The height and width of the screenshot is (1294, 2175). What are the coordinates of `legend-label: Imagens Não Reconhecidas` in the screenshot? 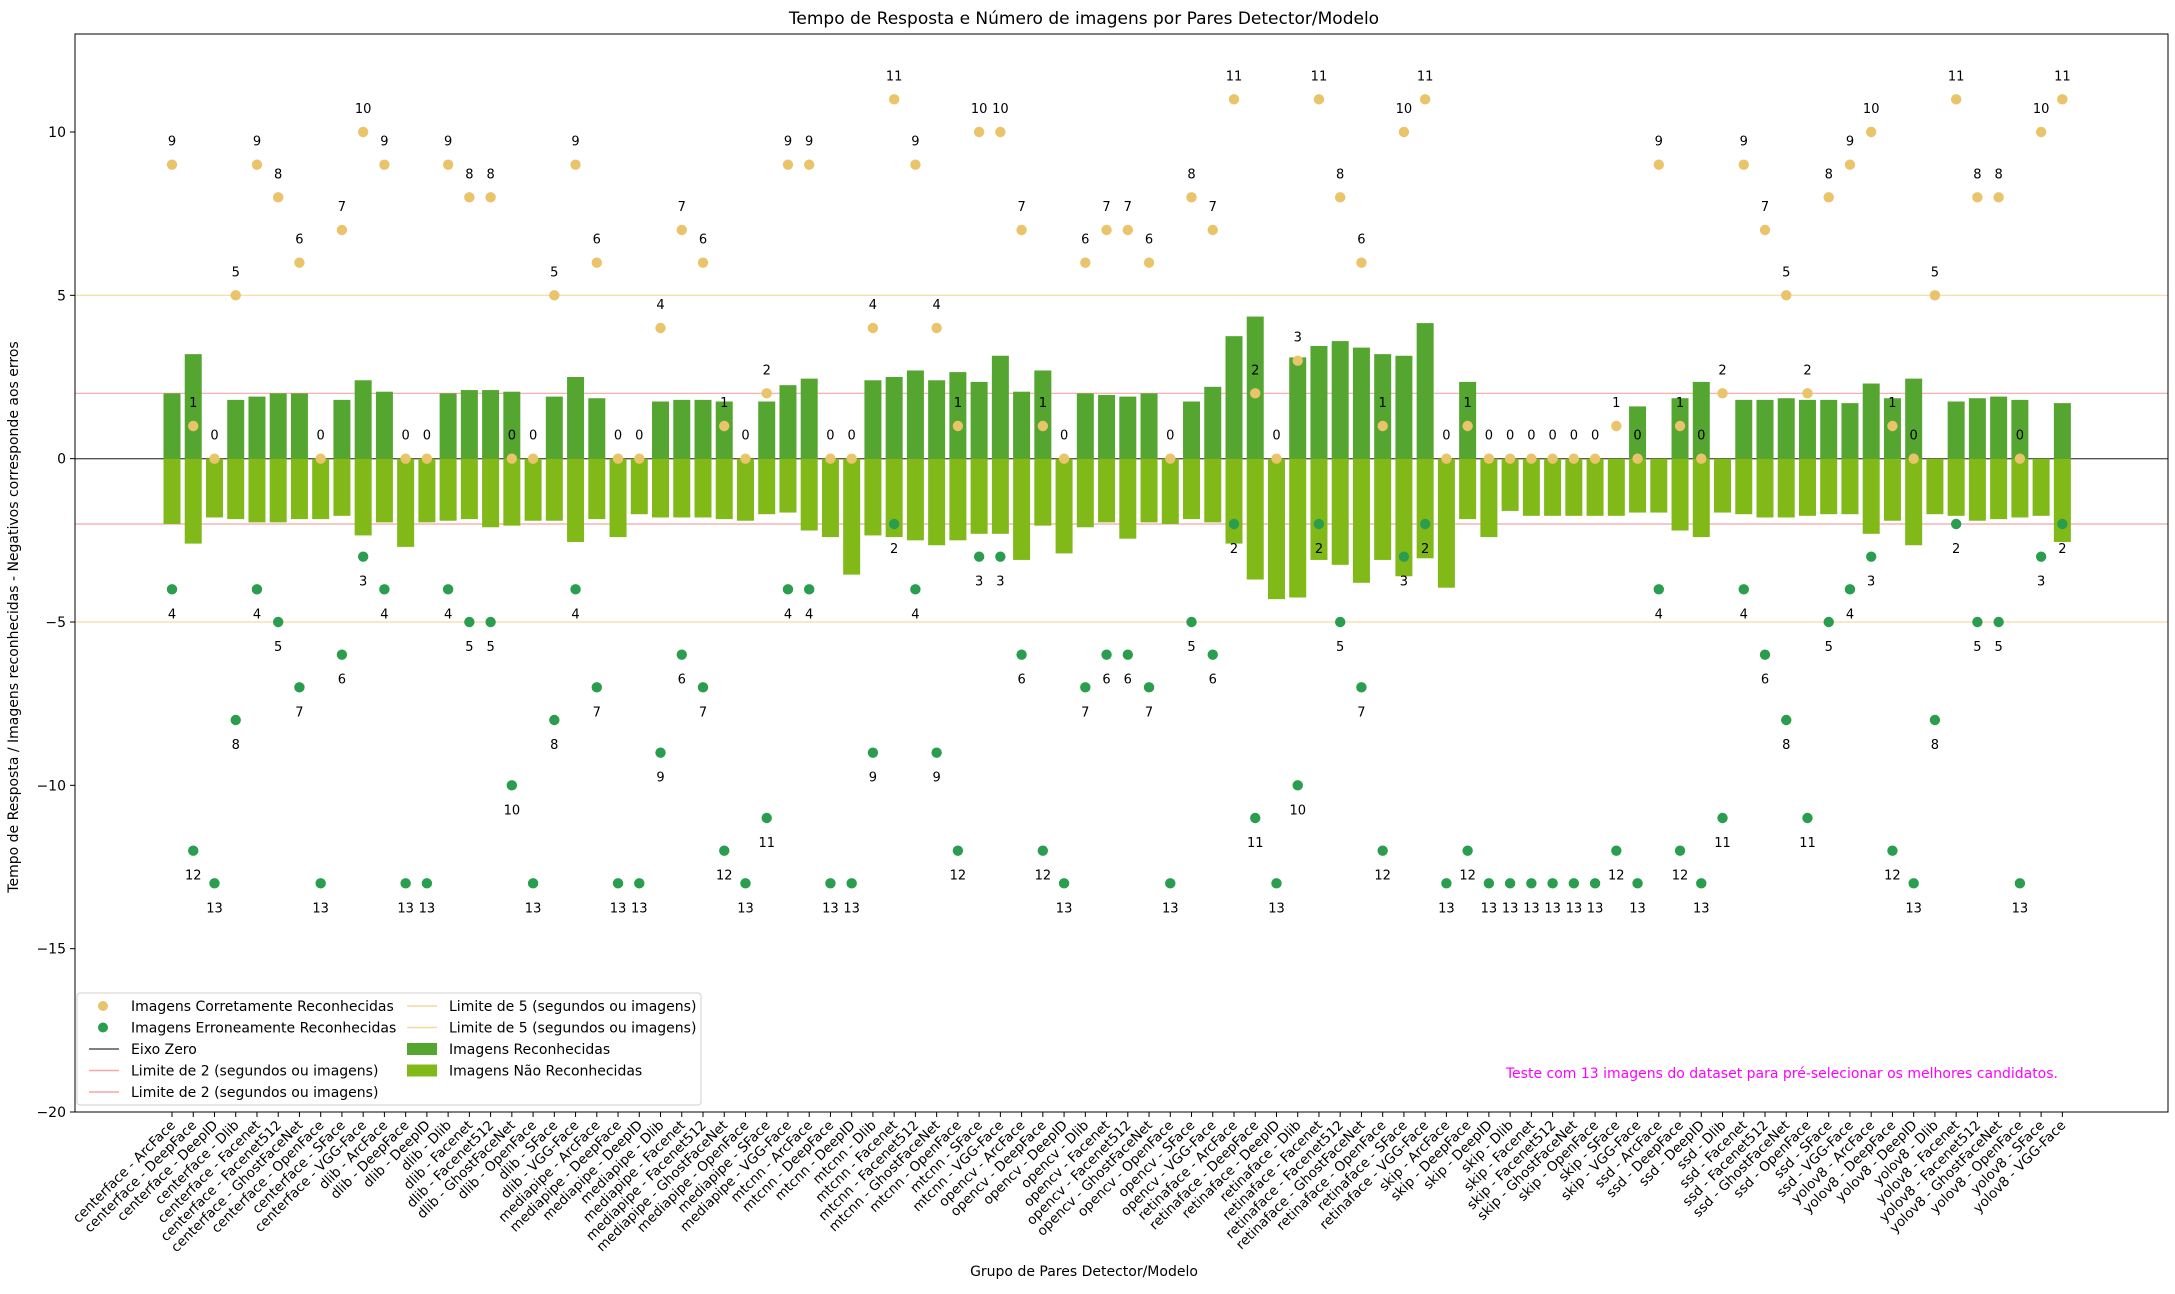 It's located at (545, 1072).